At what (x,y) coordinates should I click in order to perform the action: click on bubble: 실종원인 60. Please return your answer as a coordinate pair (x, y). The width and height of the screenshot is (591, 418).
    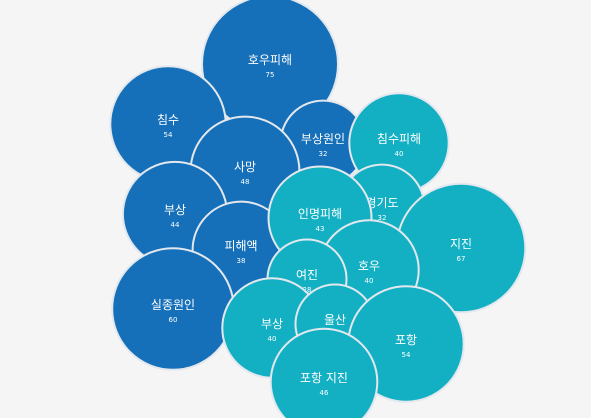
    Looking at the image, I should click on (173, 309).